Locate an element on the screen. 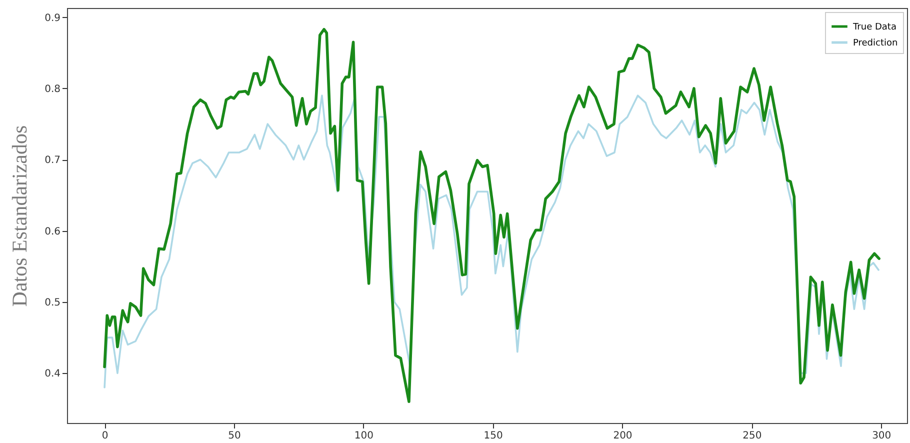 The image size is (910, 443). y-axis-title: Datos Estandarizados is located at coordinates (20, 216).